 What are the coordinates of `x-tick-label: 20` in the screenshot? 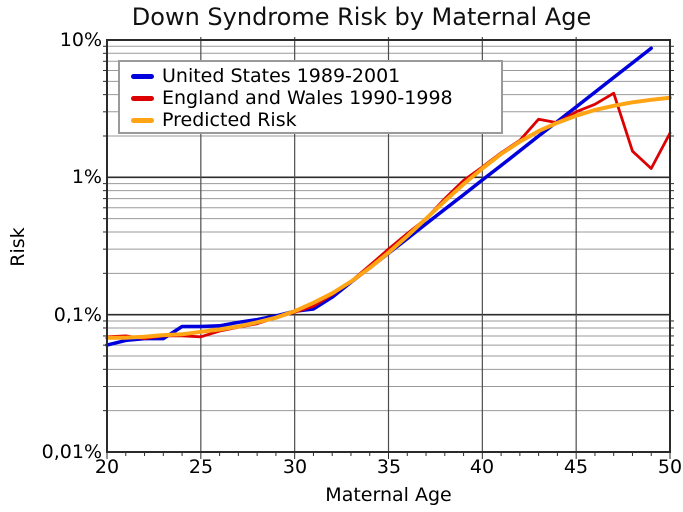 It's located at (107, 467).